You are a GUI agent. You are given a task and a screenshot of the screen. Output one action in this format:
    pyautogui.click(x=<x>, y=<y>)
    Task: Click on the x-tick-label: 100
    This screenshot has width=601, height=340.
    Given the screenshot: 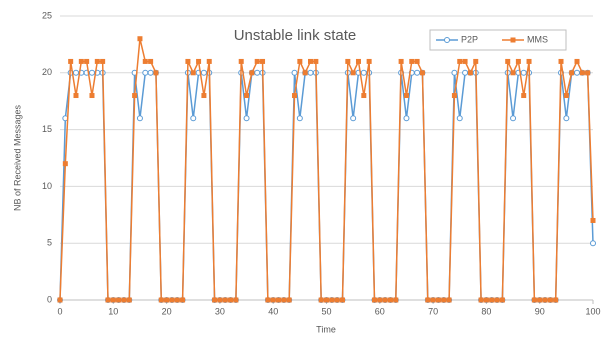 What is the action you would take?
    pyautogui.click(x=592, y=311)
    